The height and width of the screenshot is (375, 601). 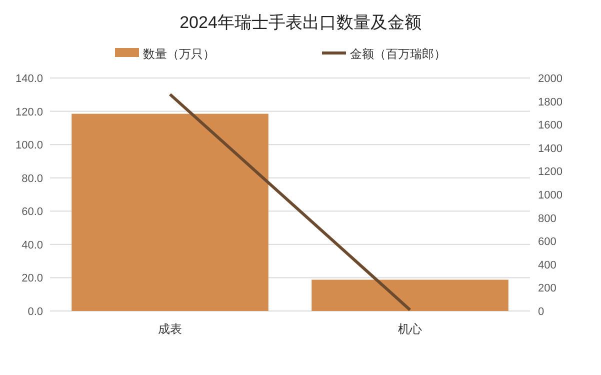 What do you see at coordinates (550, 148) in the screenshot?
I see `y2-tick-label: 1400` at bounding box center [550, 148].